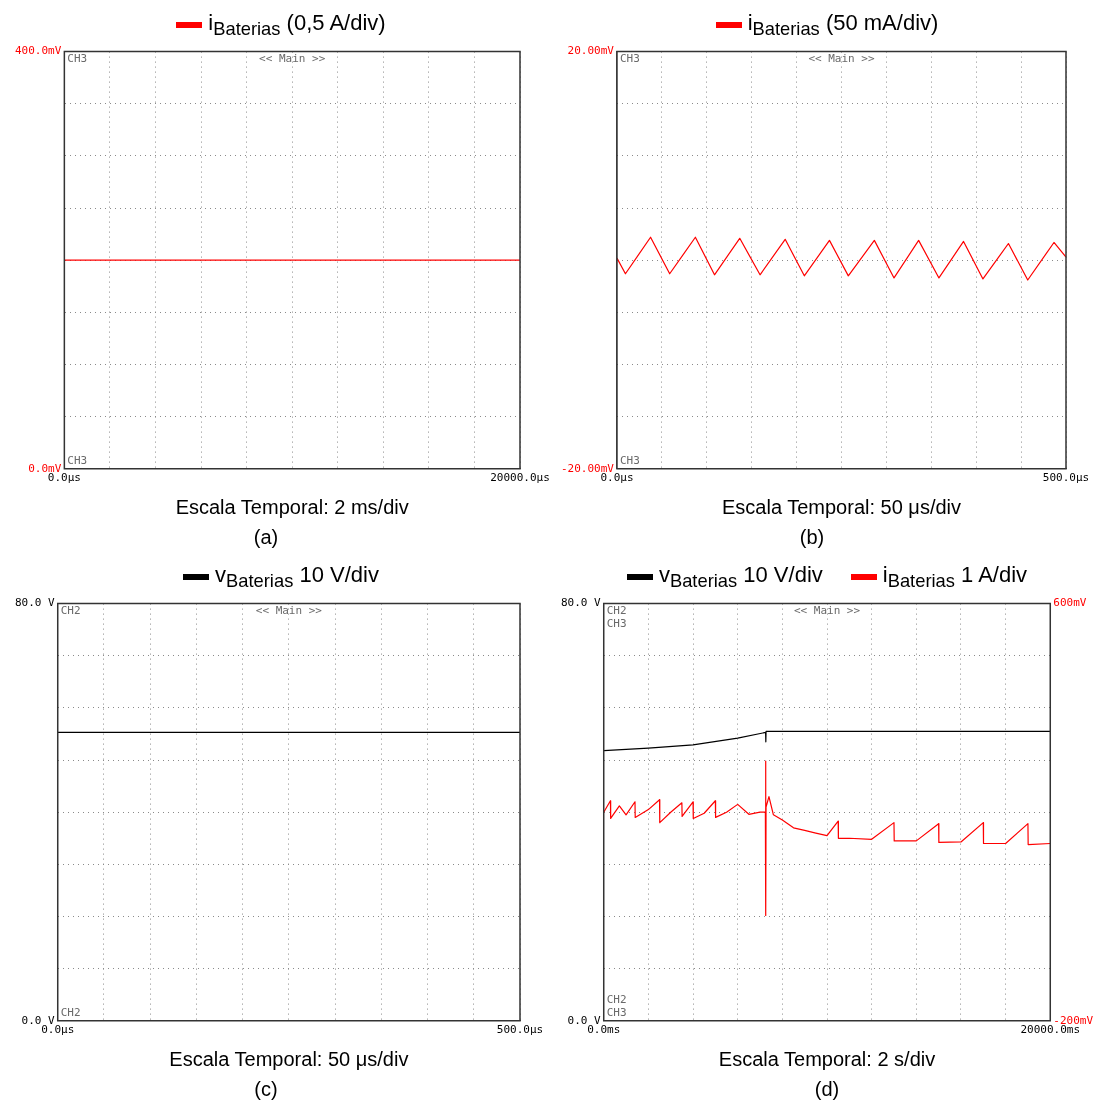 This screenshot has height=1115, width=1109. What do you see at coordinates (827, 1058) in the screenshot?
I see `x-axis-title: Escala Temporal: 2 s/div` at bounding box center [827, 1058].